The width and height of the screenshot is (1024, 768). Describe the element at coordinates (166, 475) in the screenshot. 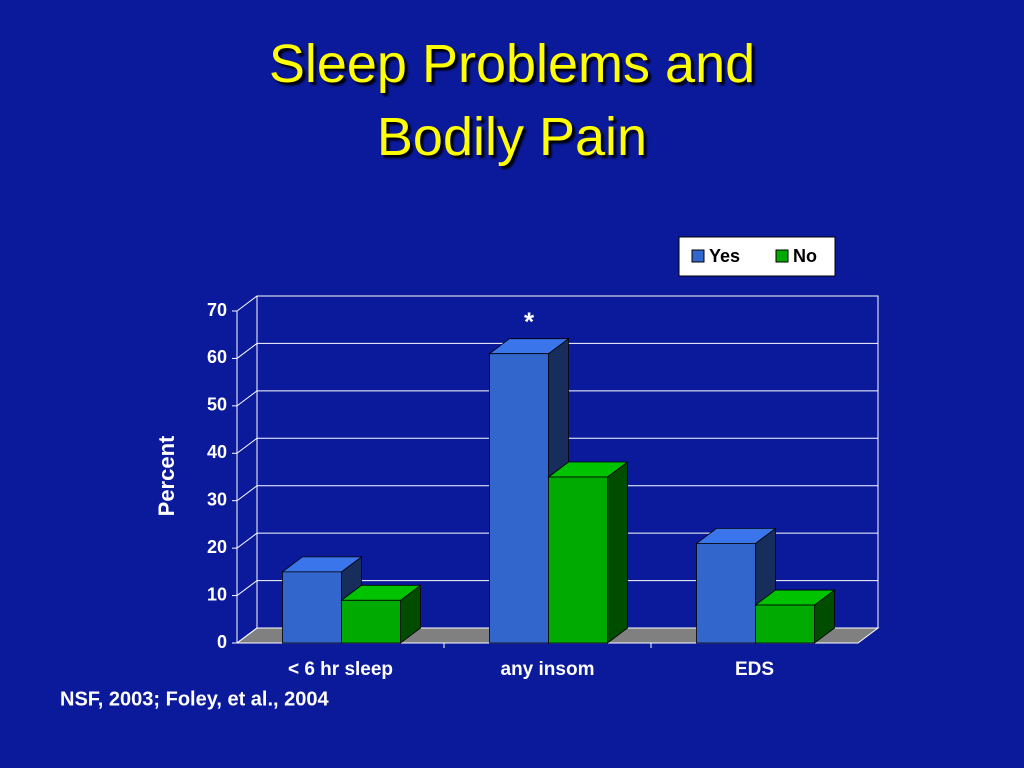

I see `y-axis-label: Percent` at that location.